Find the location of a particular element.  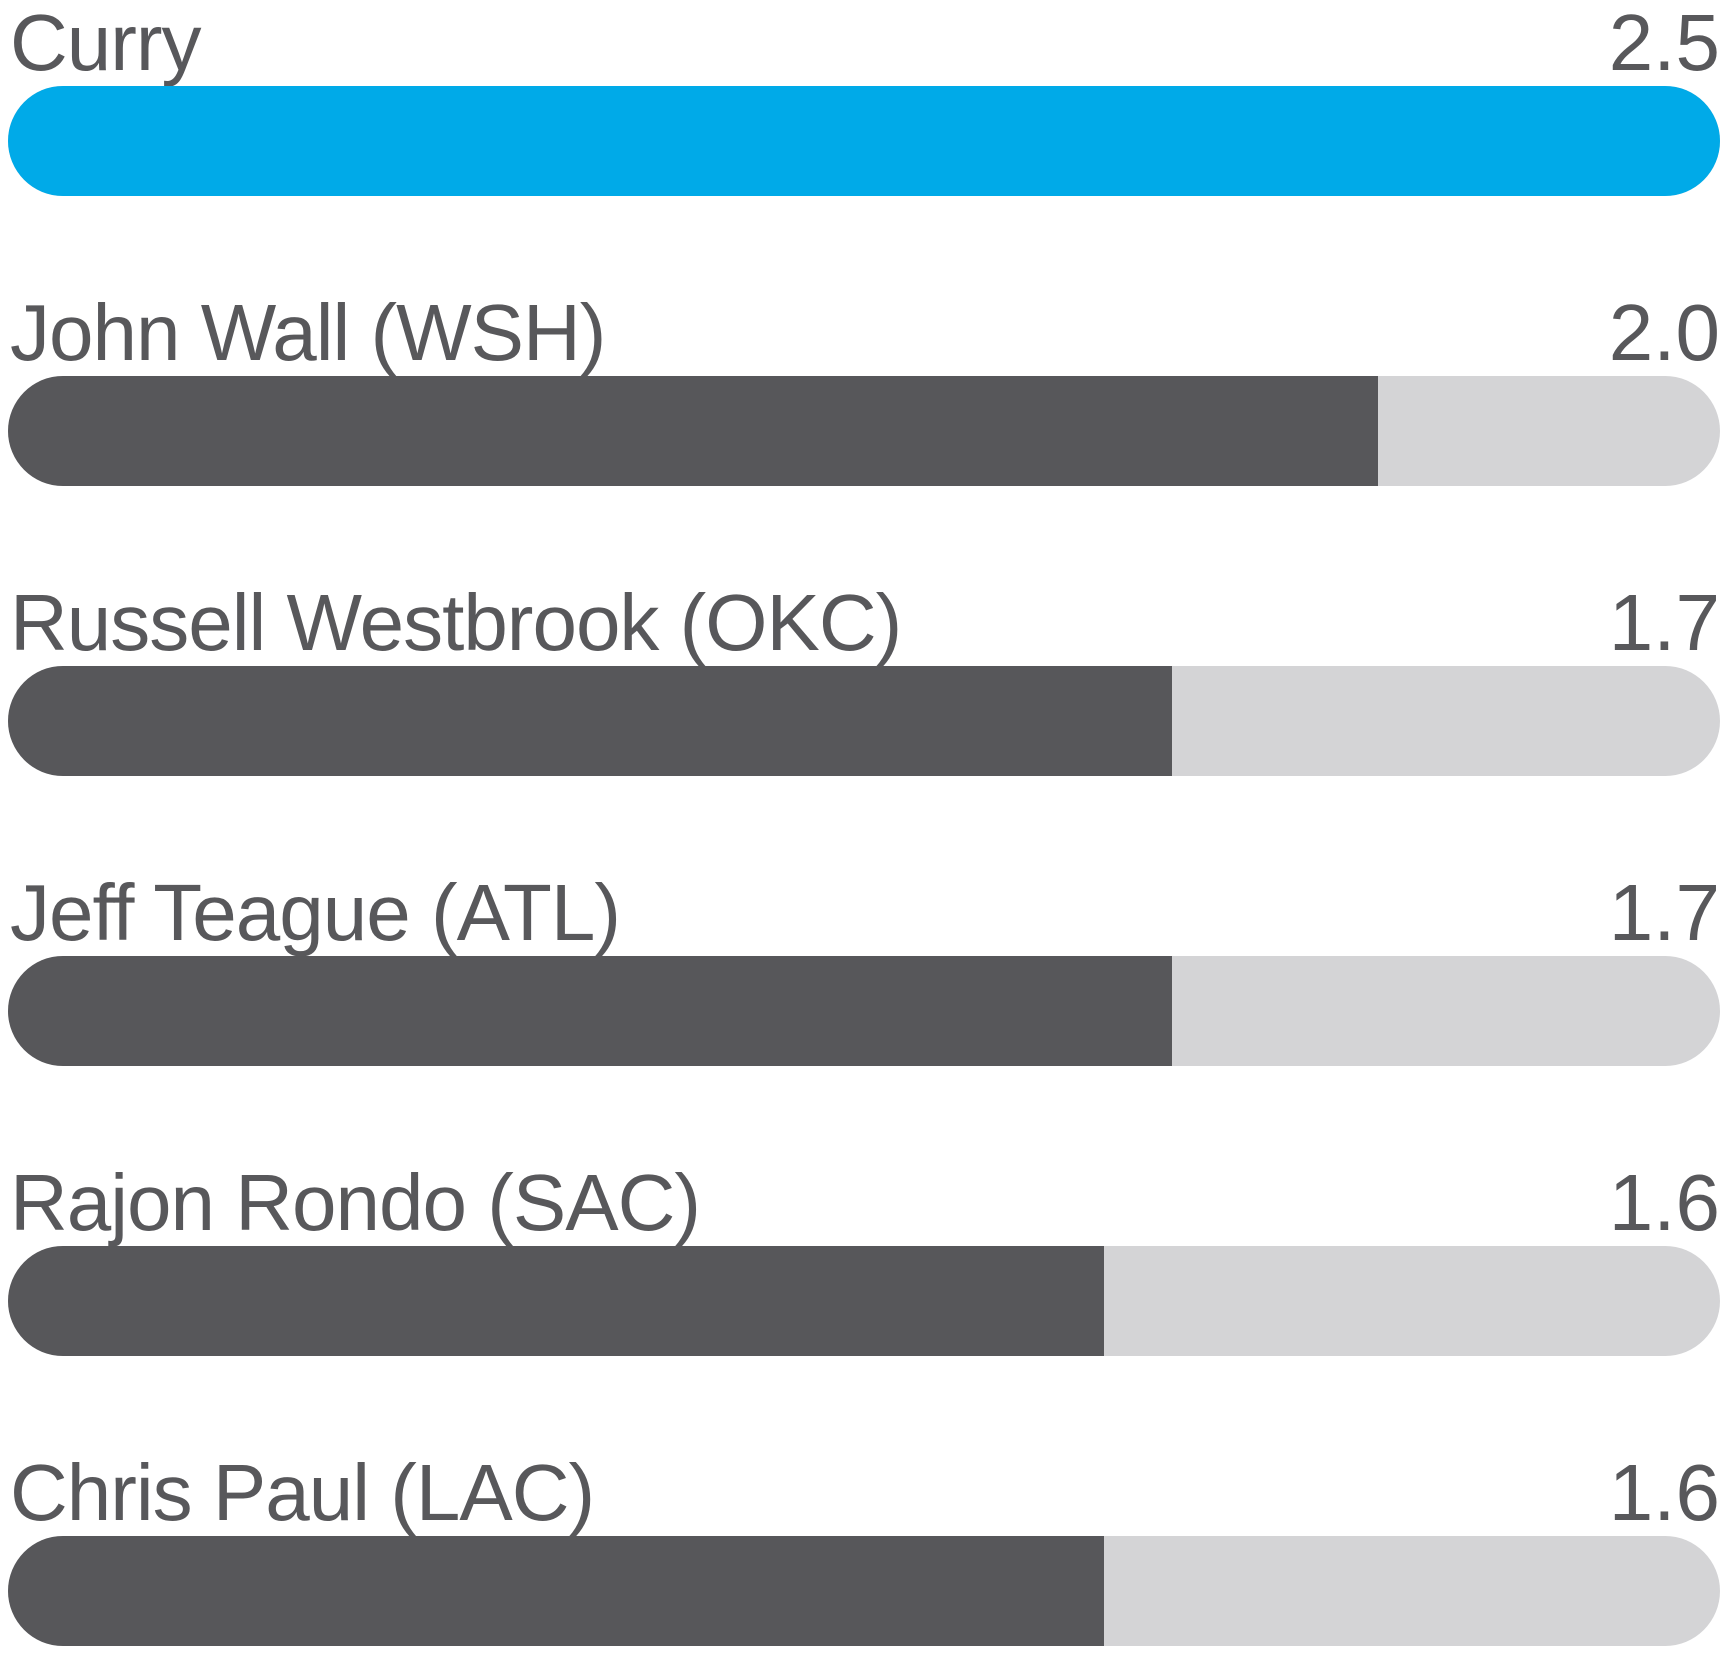

chart-row: Jeff Teague (ATL) 1.7 is located at coordinates (864, 969).